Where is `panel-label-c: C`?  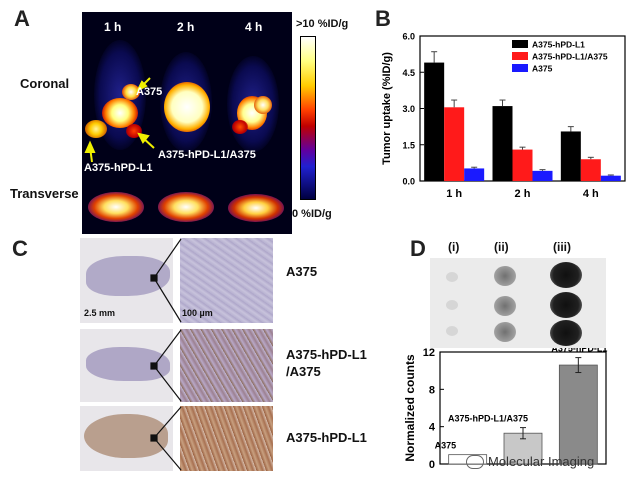
panel-label-c: C is located at coordinates (20, 248).